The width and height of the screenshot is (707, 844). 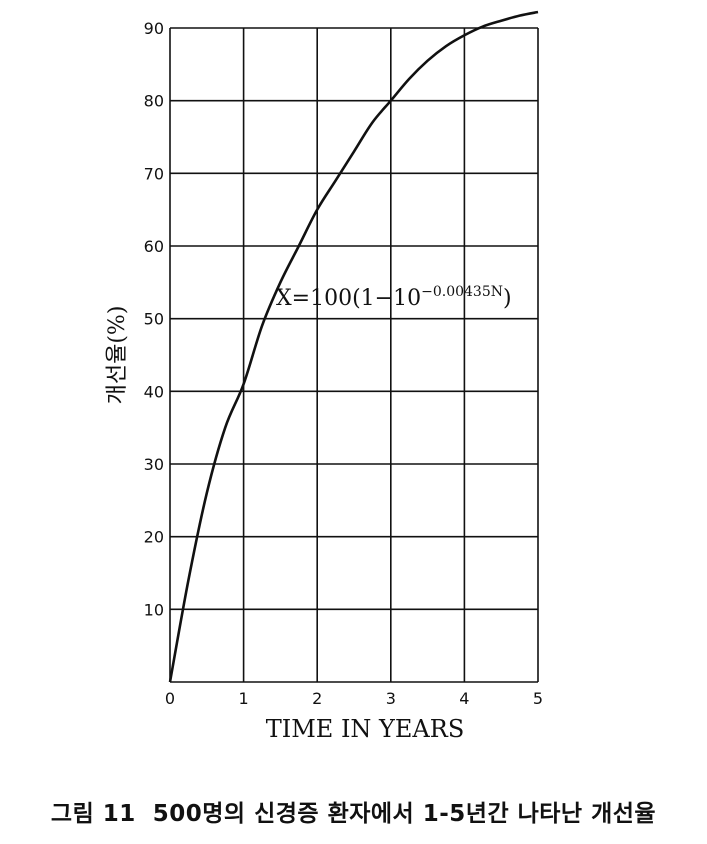 What do you see at coordinates (538, 698) in the screenshot?
I see `x-tick-label: 5` at bounding box center [538, 698].